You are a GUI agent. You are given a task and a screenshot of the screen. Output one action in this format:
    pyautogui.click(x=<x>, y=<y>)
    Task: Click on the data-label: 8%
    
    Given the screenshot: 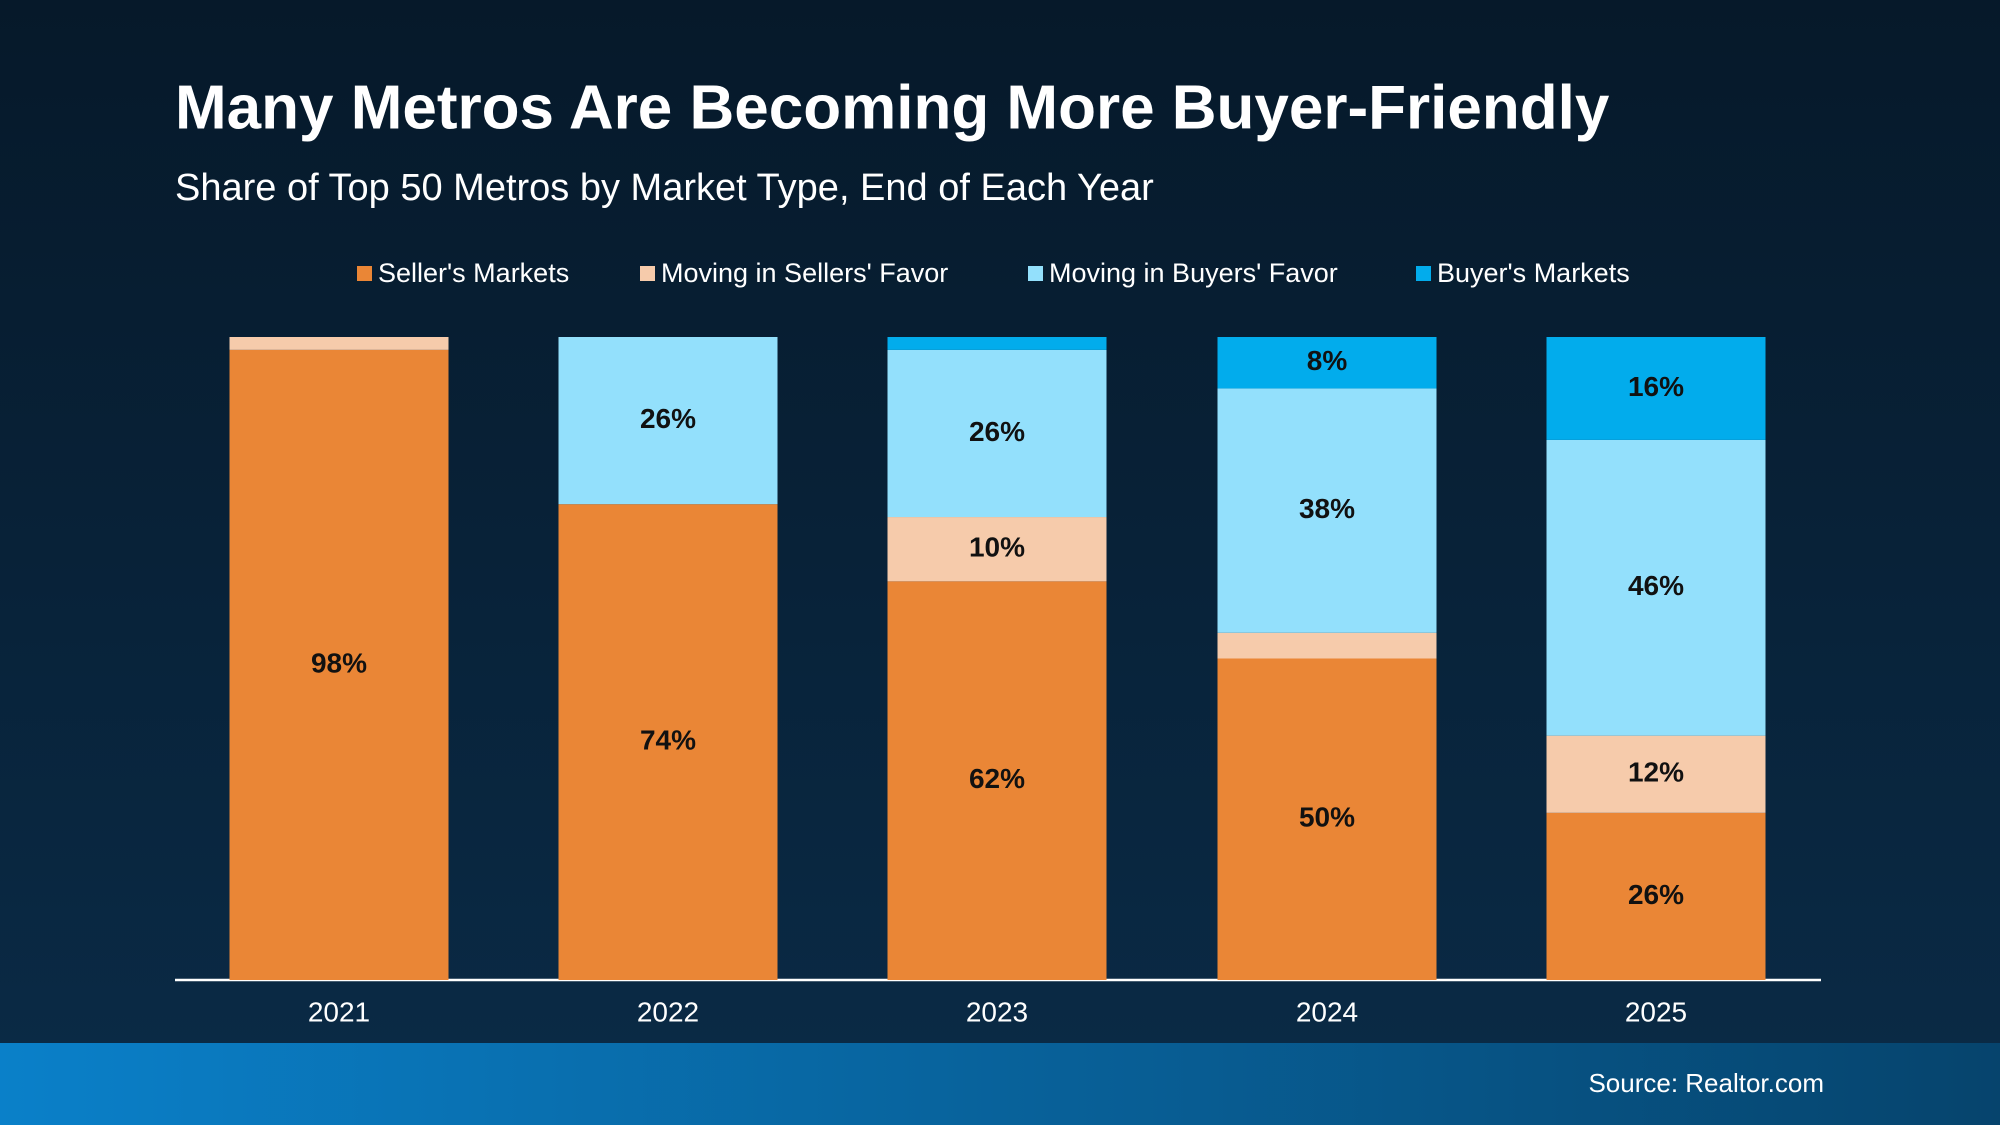 What is the action you would take?
    pyautogui.click(x=1327, y=360)
    